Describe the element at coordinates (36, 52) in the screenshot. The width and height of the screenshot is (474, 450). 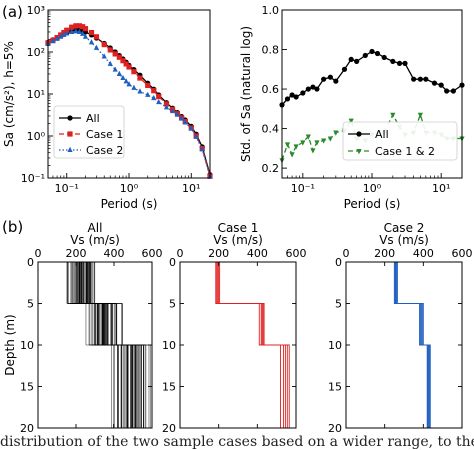
I see `y-tick-label: 10²` at that location.